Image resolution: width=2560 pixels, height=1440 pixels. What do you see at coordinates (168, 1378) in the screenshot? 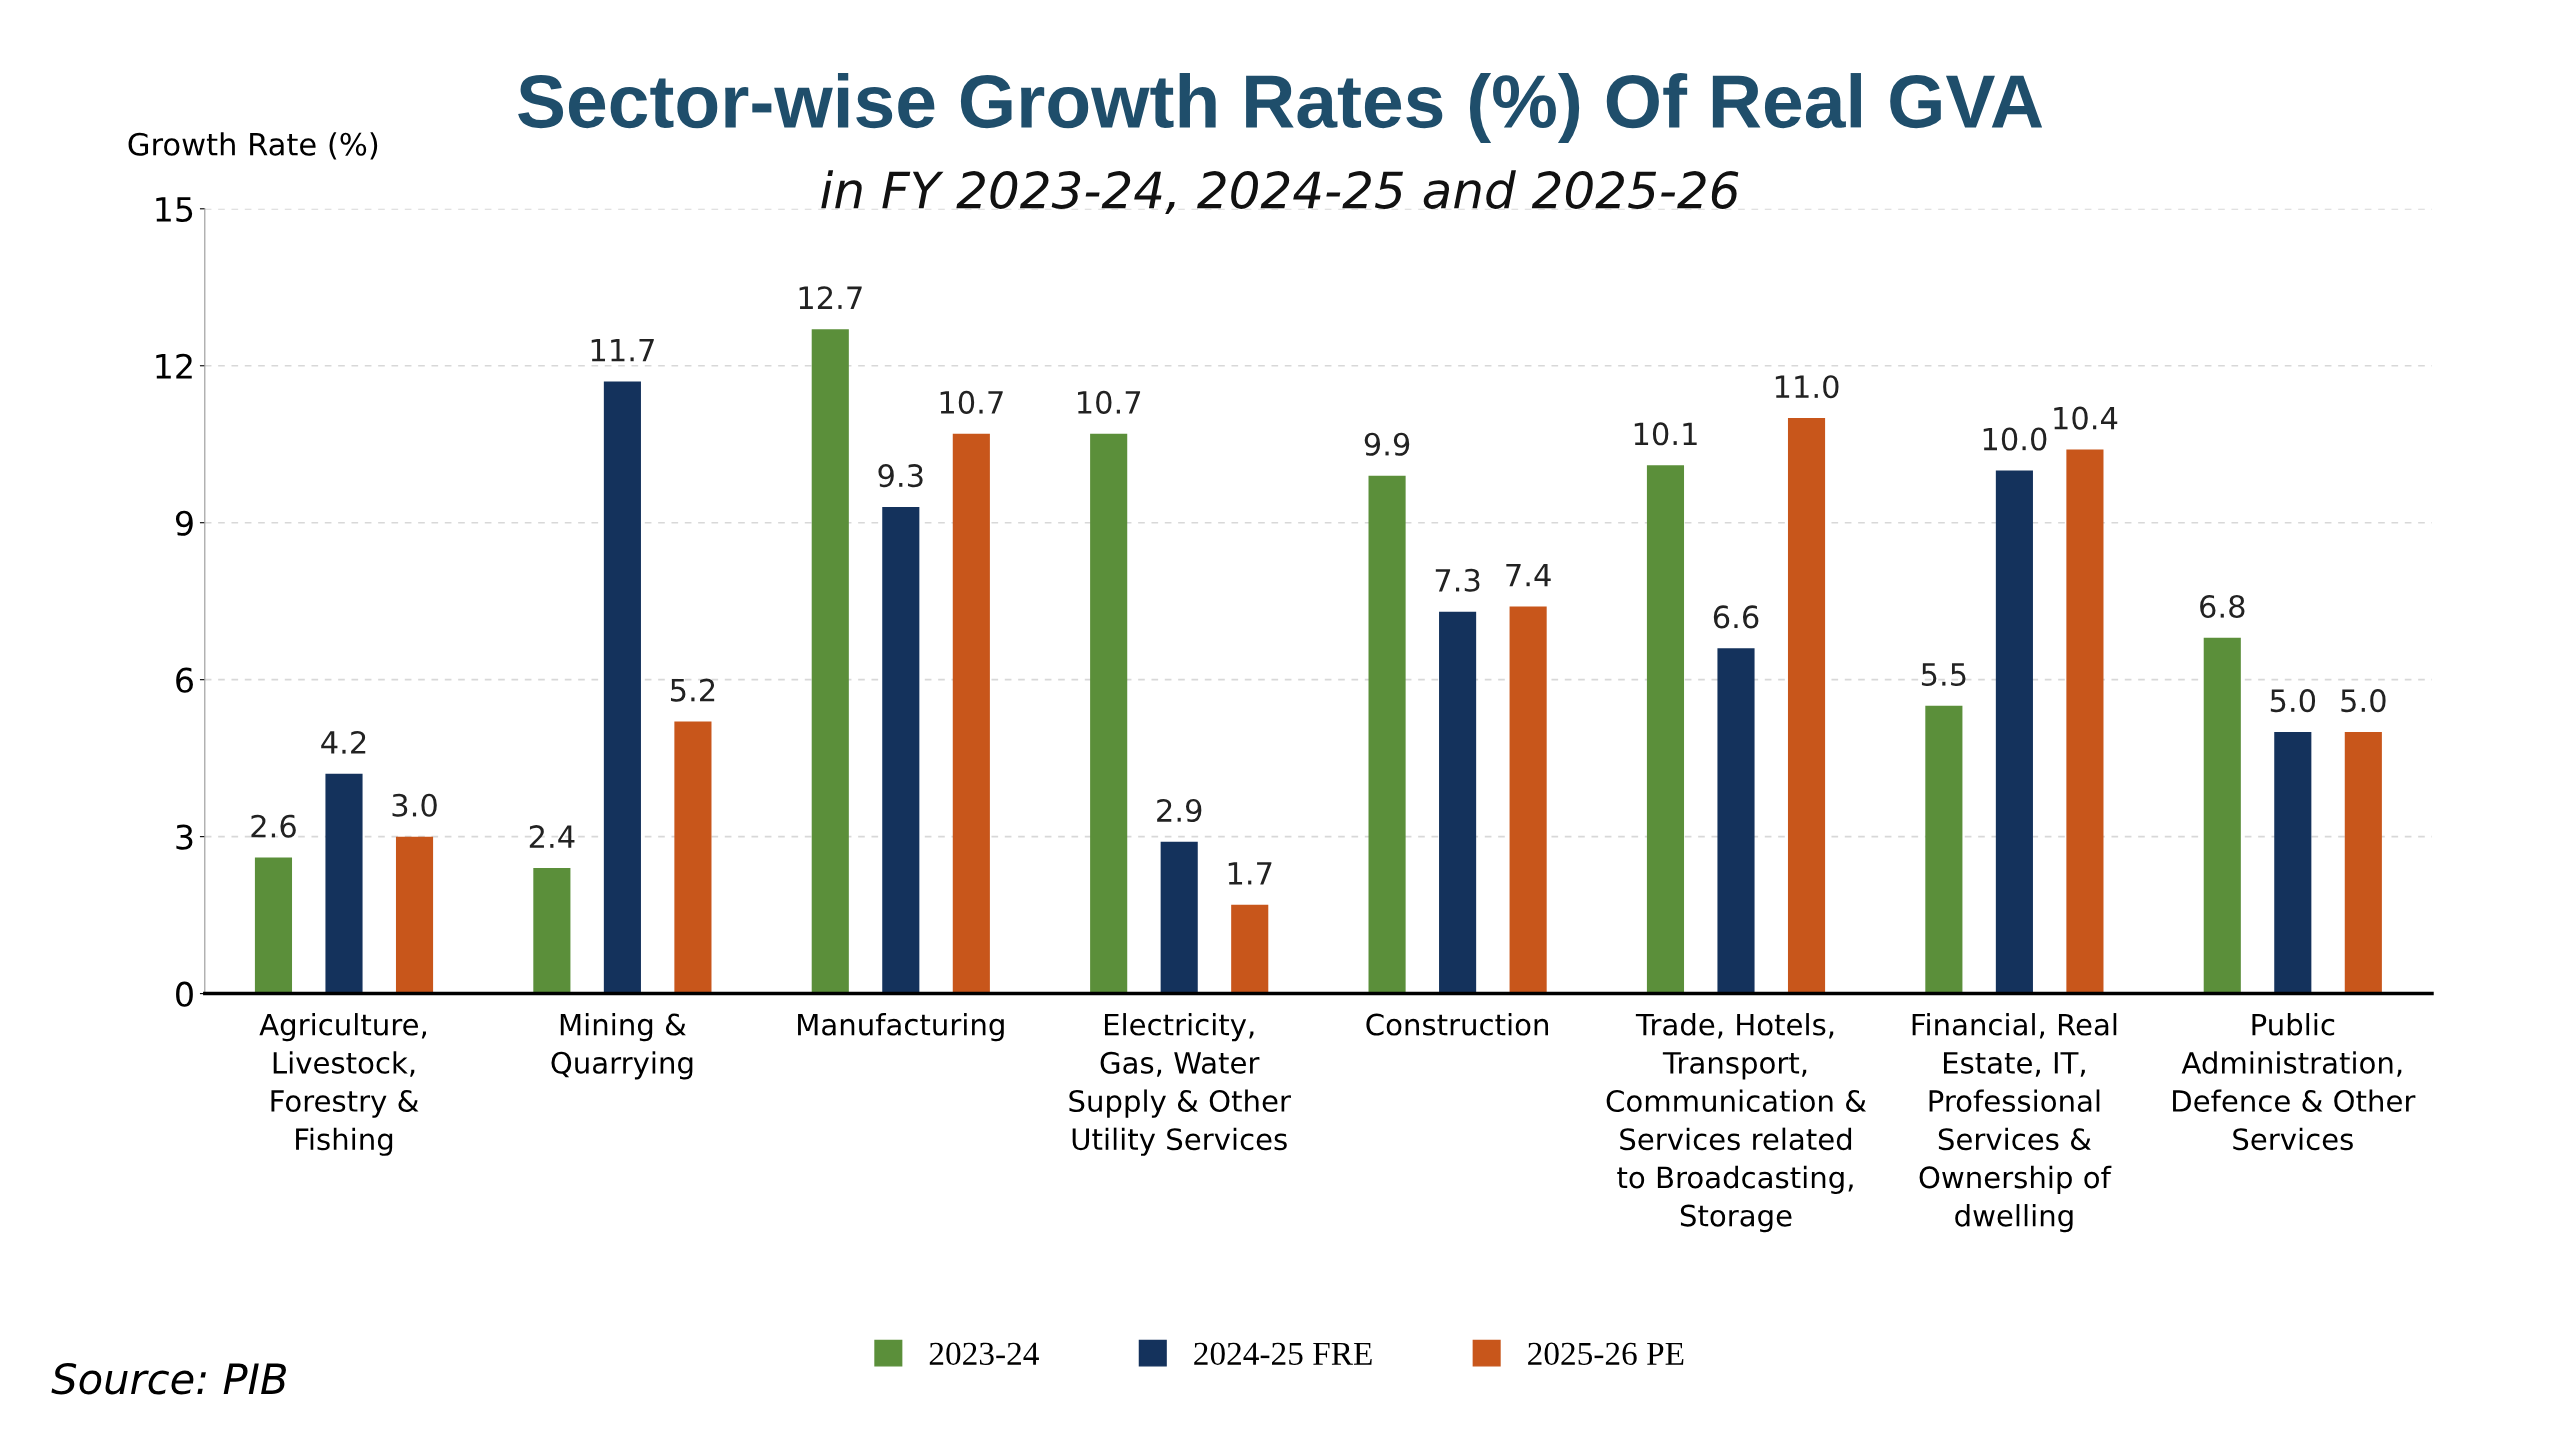
I see `source-note: Source: PIB` at bounding box center [168, 1378].